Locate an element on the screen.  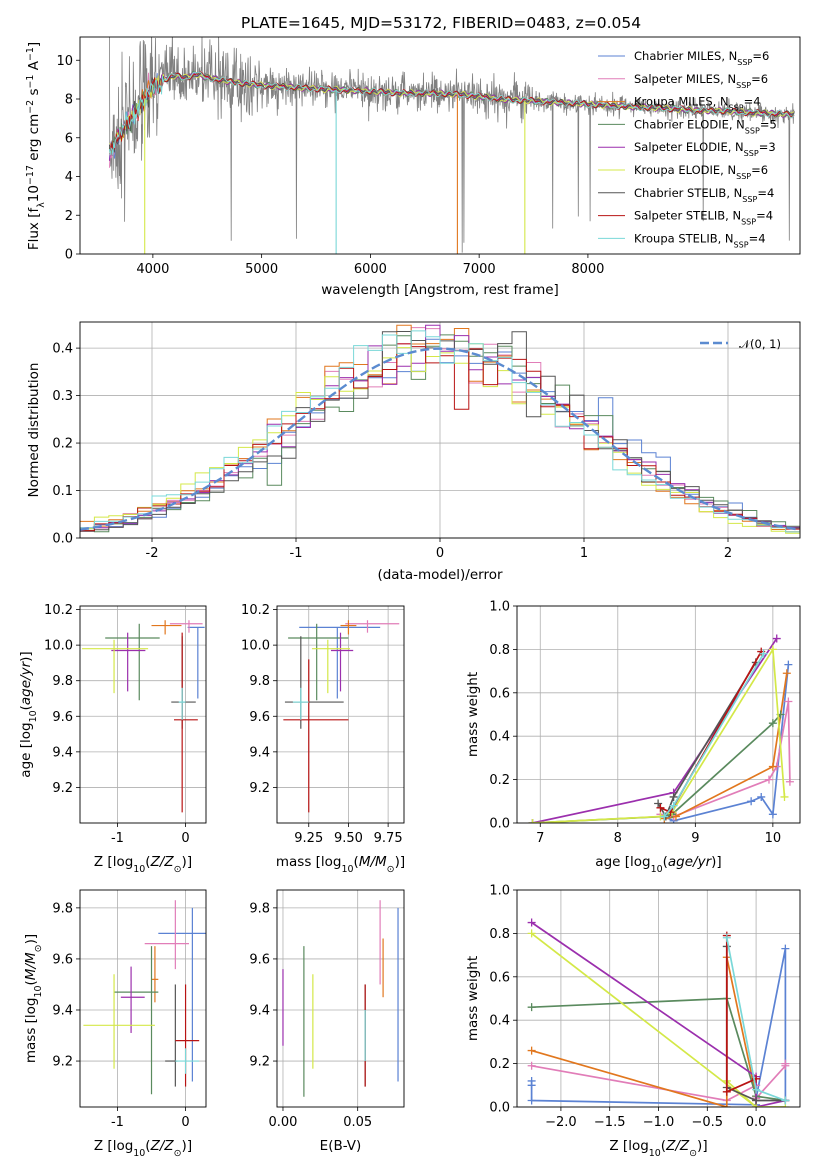
legend-label: Kroupa STELIB, NSSP=4 is located at coordinates (700, 240).